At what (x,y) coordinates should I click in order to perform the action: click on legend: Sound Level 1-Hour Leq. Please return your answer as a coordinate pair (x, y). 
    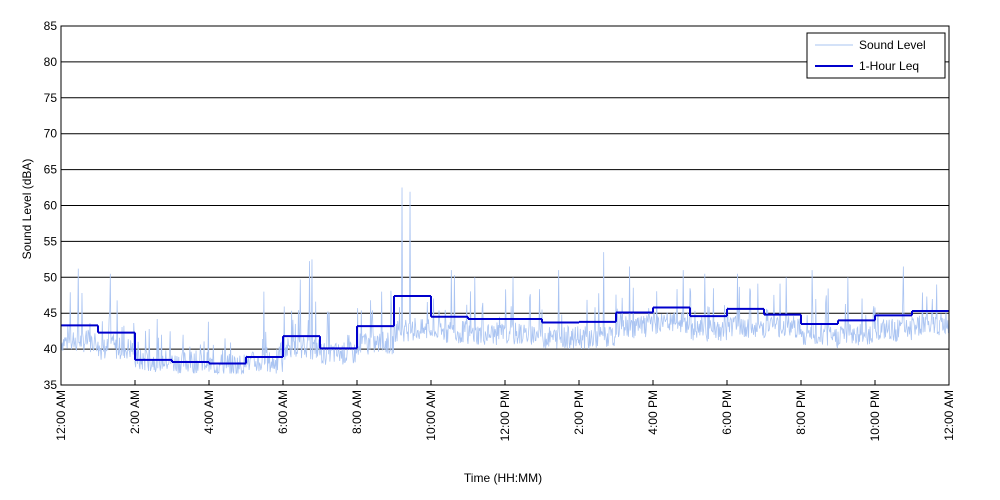
    Looking at the image, I should click on (876, 55).